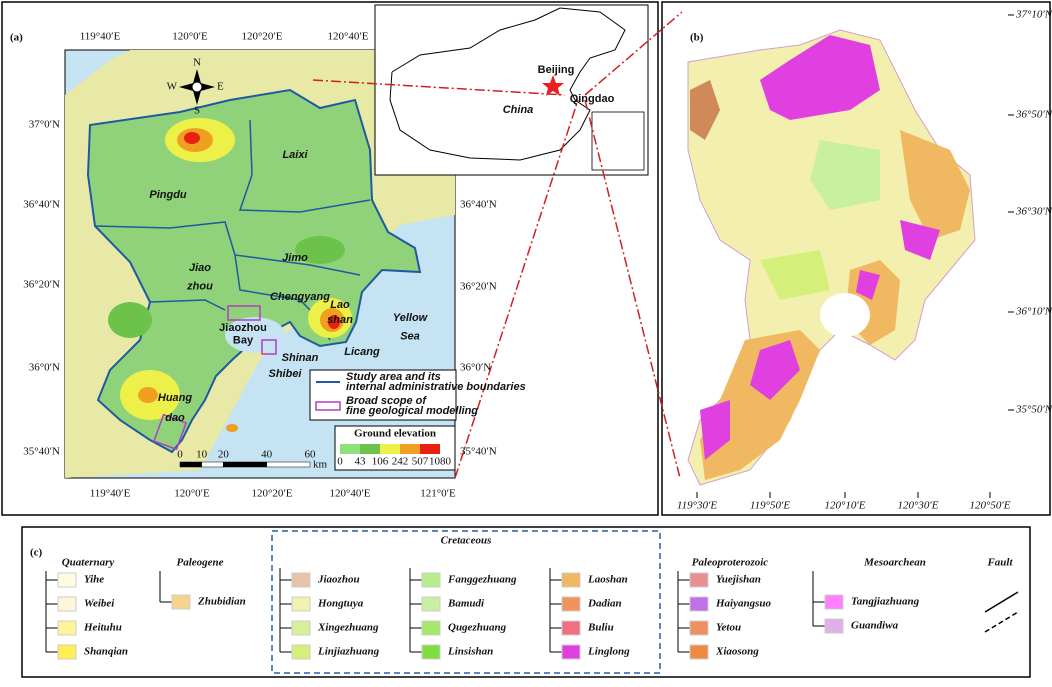 This screenshot has height=687, width=1052. What do you see at coordinates (94, 580) in the screenshot?
I see `unit-label: Yihe` at bounding box center [94, 580].